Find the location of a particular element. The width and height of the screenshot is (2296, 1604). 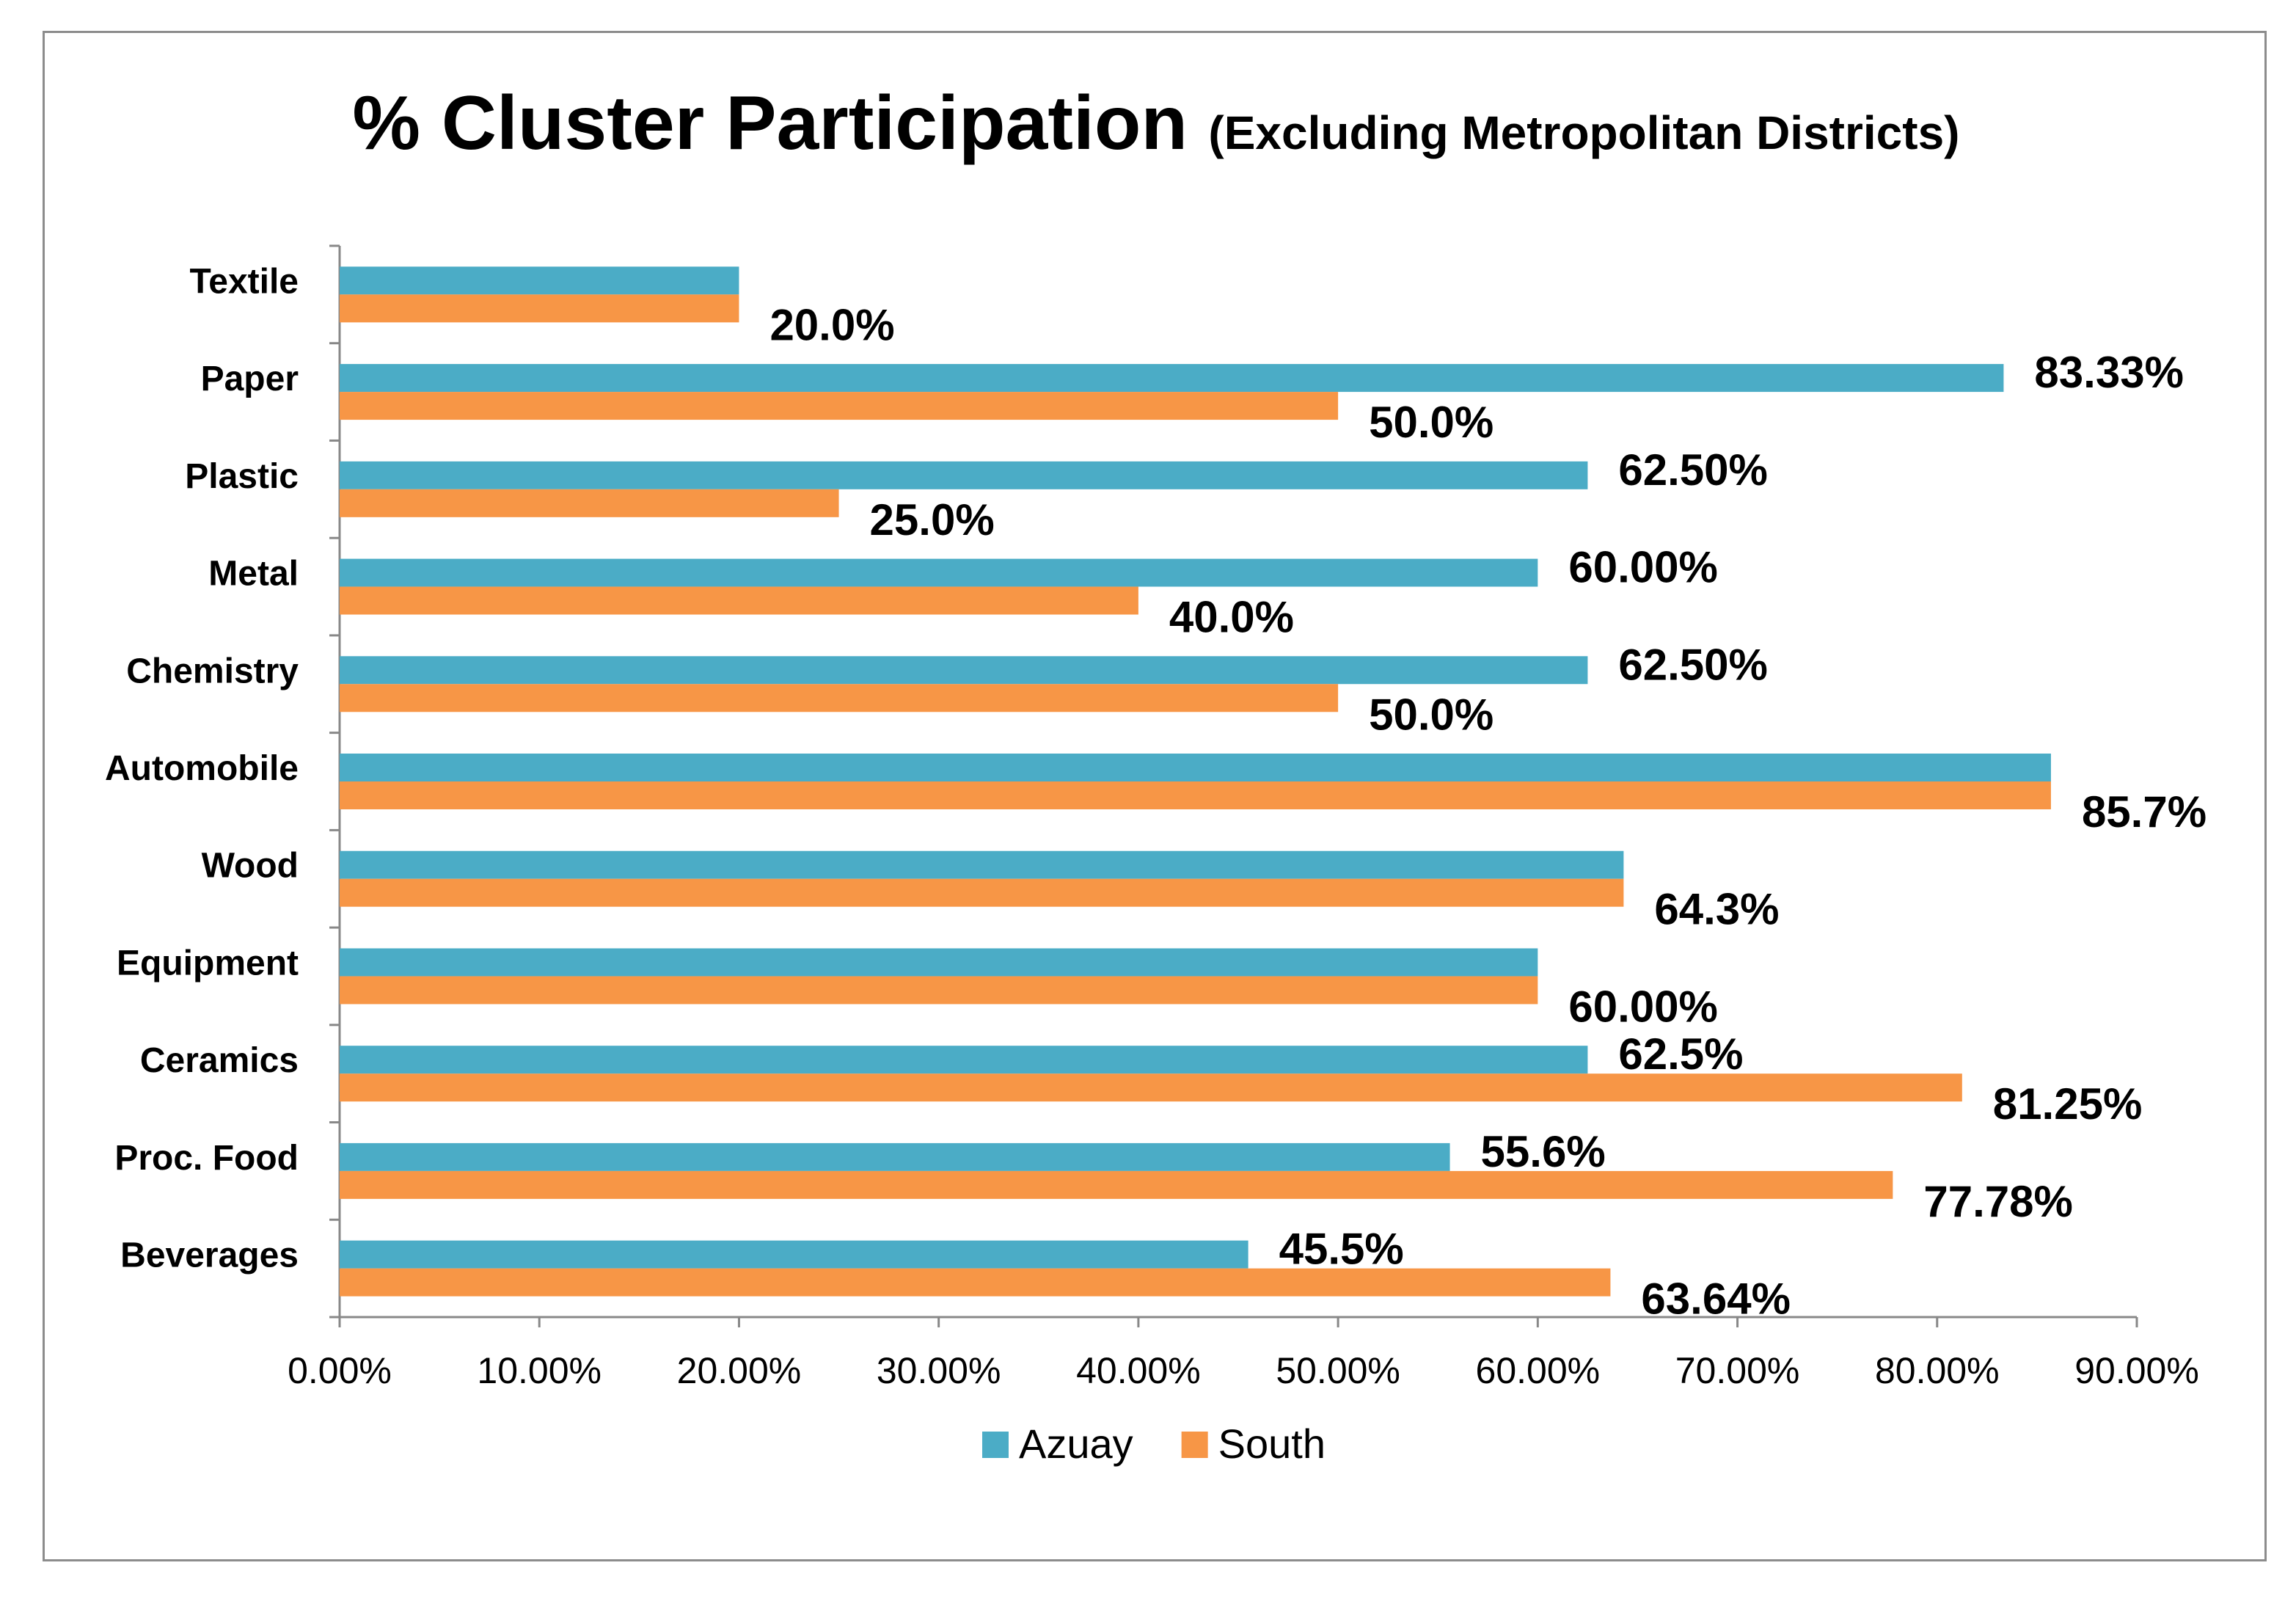

legend-swatch-south is located at coordinates (1194, 1445).